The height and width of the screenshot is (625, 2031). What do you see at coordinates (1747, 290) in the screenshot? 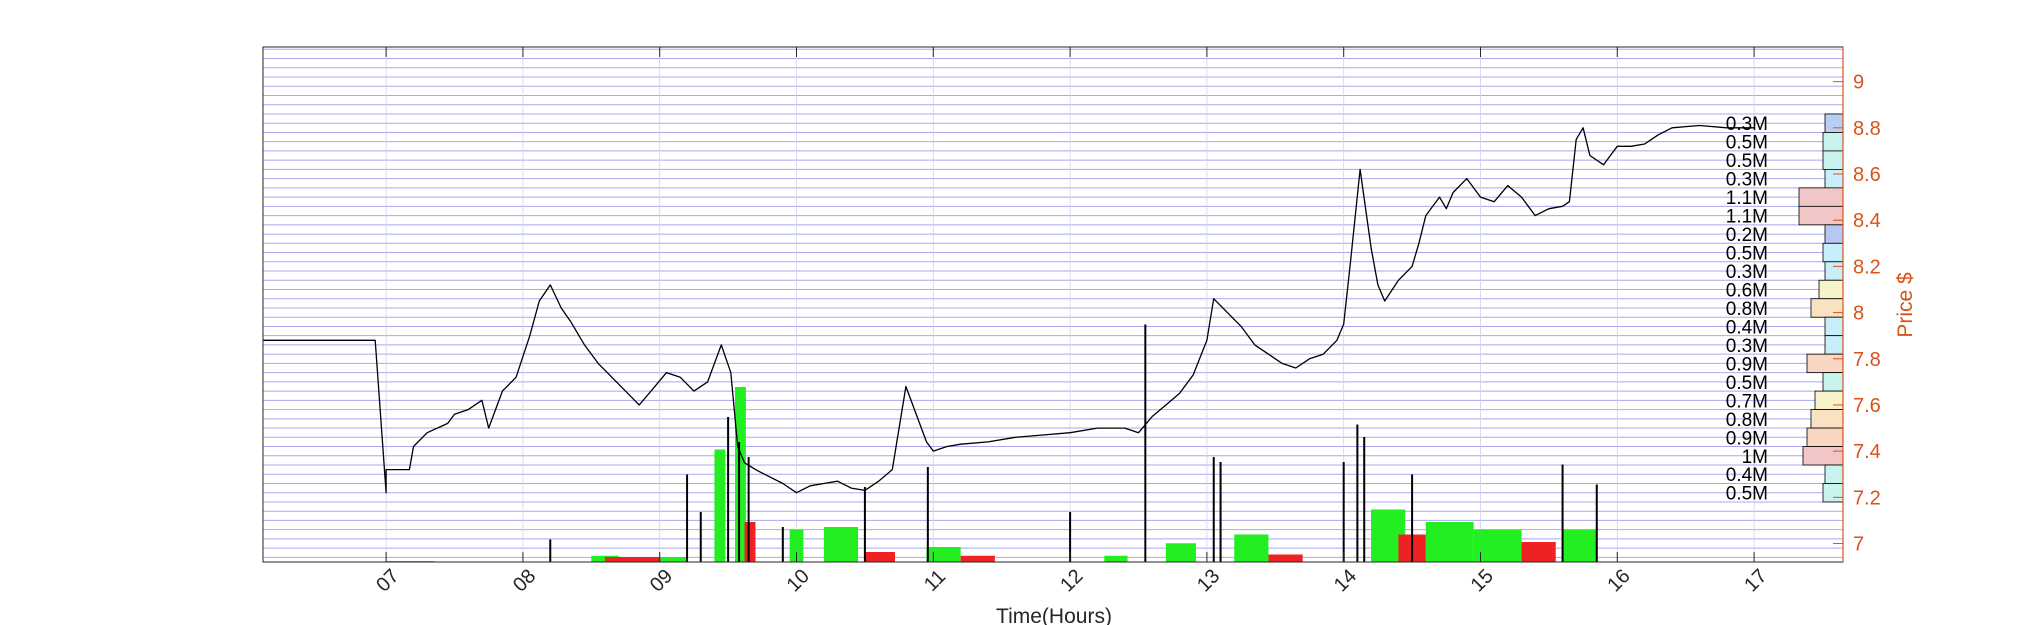
I see `volume-profile-label: 0.6M` at bounding box center [1747, 290].